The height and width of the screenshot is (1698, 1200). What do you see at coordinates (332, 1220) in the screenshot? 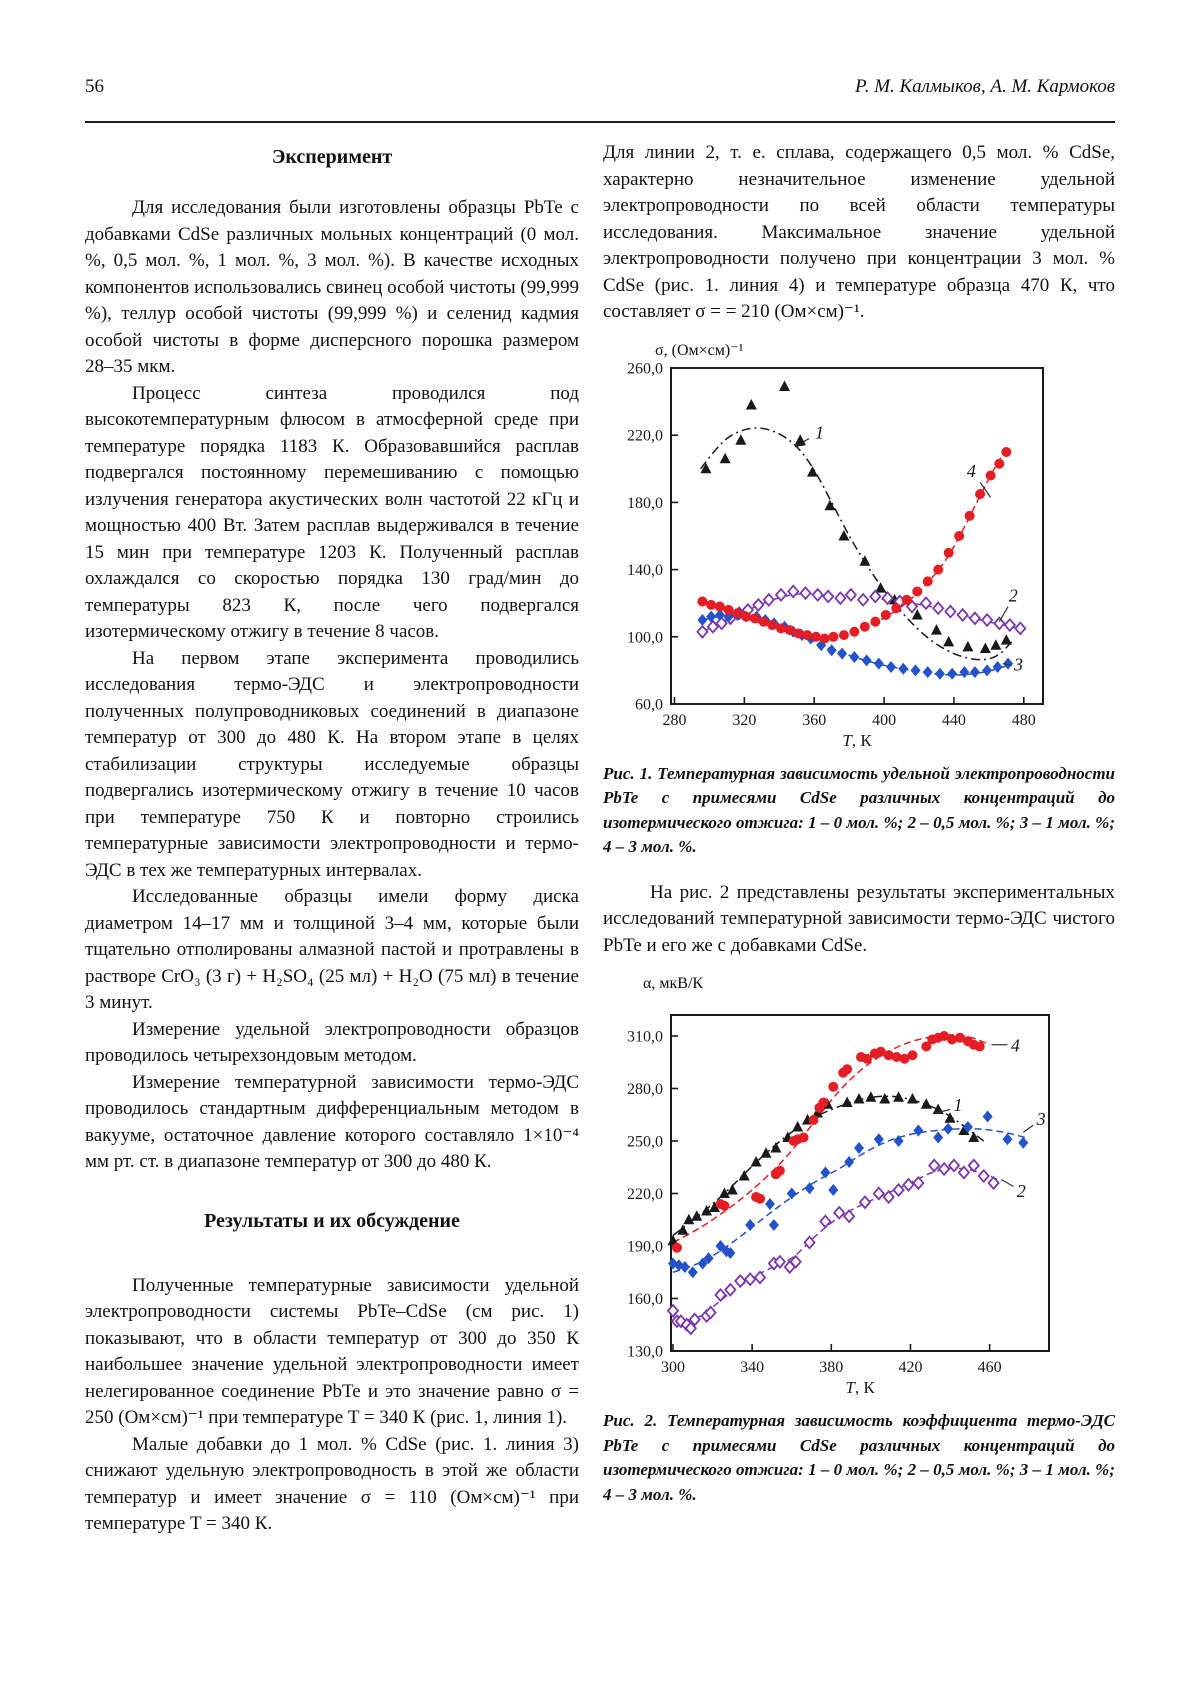
I see `section-heading-results: Результаты и их обсуждение` at bounding box center [332, 1220].